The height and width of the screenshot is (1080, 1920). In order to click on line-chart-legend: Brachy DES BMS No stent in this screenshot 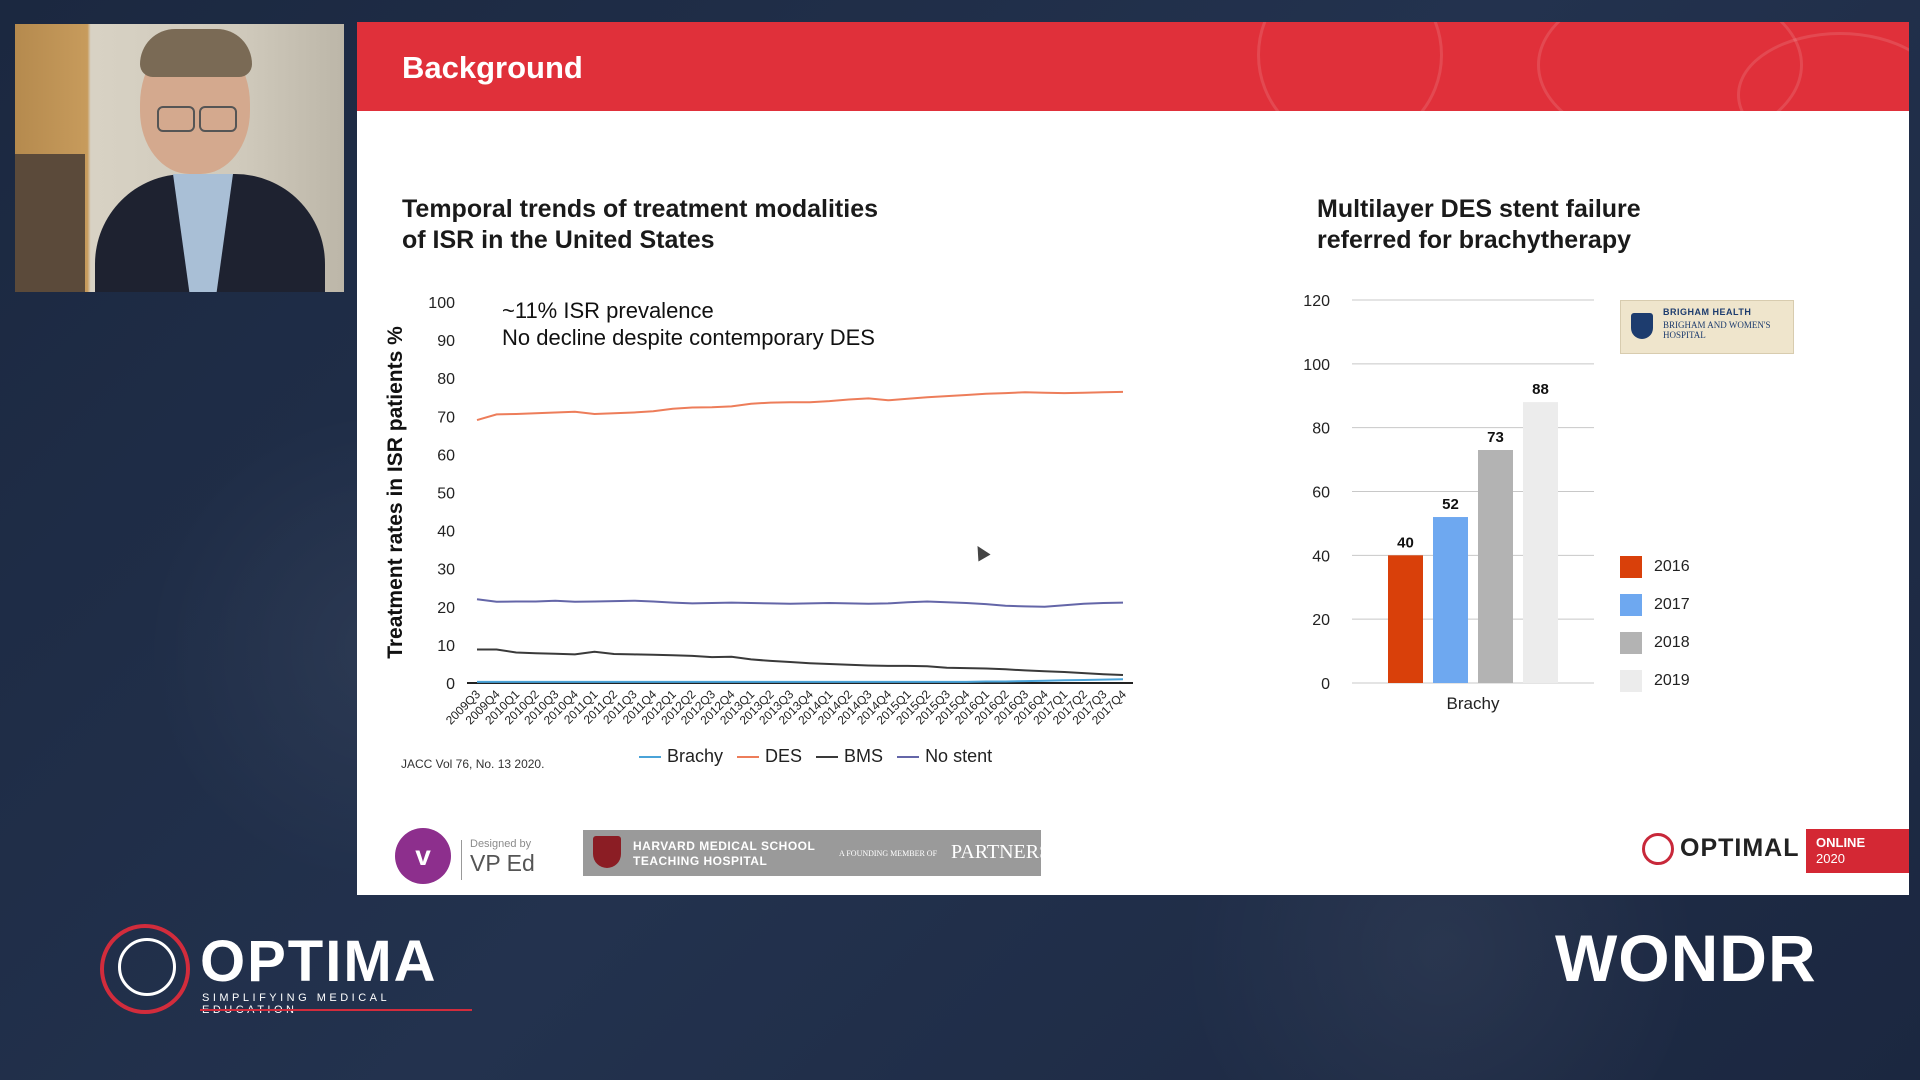, I will do `click(815, 756)`.